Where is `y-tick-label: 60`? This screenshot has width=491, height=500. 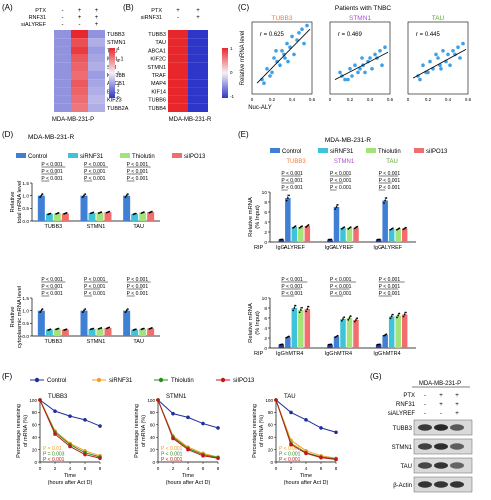
y-tick-label: 60 is located at coordinates (153, 425).